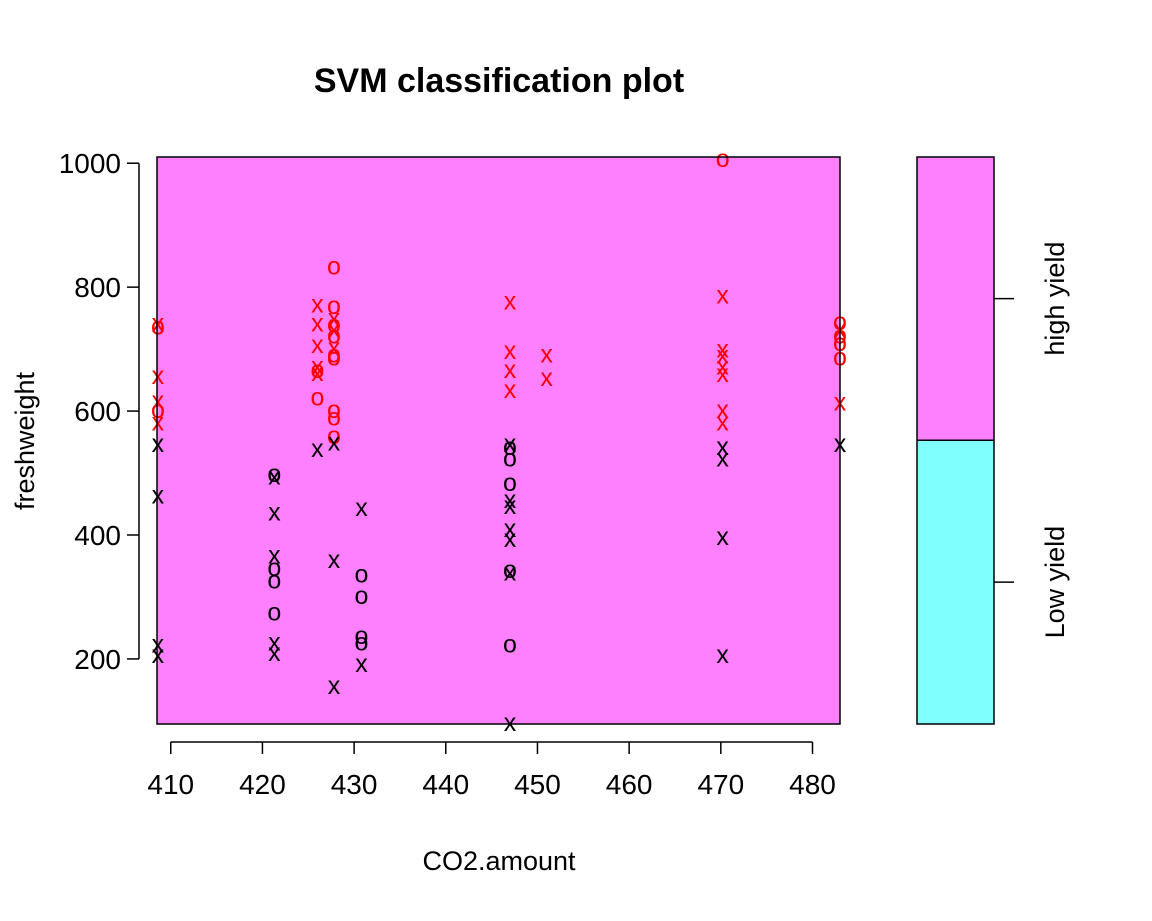 The width and height of the screenshot is (1152, 921). Describe the element at coordinates (955, 299) in the screenshot. I see `key-swatch-high-yield` at that location.